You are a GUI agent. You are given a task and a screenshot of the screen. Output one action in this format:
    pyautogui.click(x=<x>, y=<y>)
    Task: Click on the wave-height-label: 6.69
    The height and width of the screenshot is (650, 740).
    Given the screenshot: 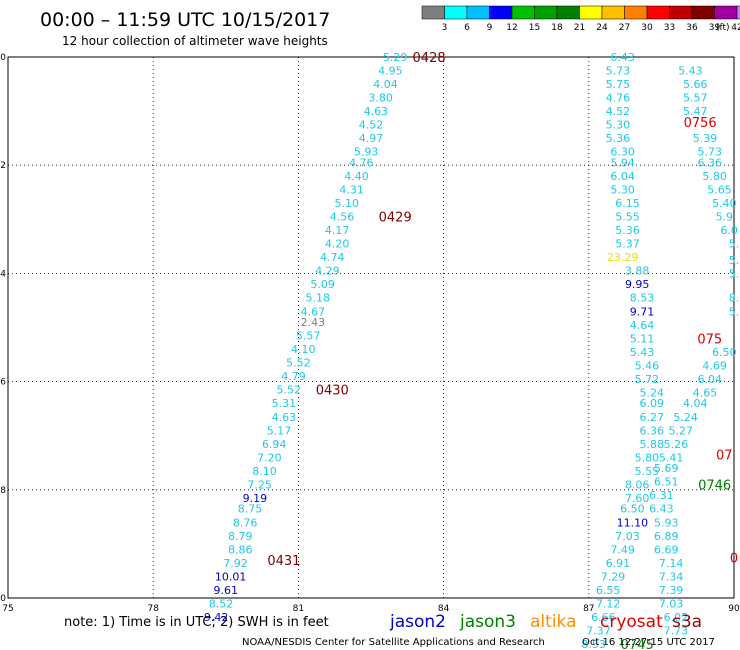 What is the action you would take?
    pyautogui.click(x=666, y=549)
    